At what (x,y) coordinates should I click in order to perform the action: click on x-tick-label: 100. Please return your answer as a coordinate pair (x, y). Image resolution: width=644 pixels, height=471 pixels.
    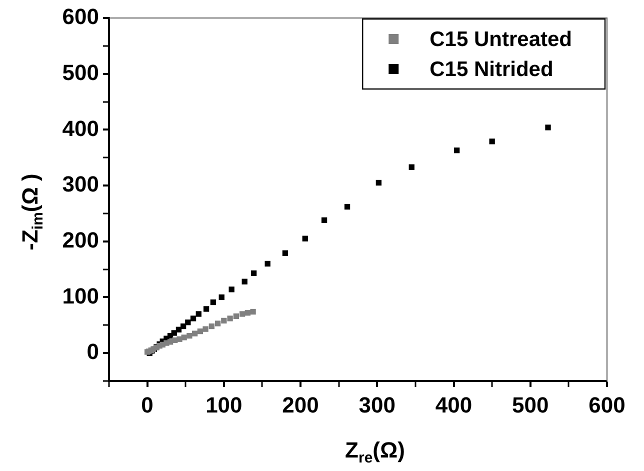
    Looking at the image, I should click on (224, 405).